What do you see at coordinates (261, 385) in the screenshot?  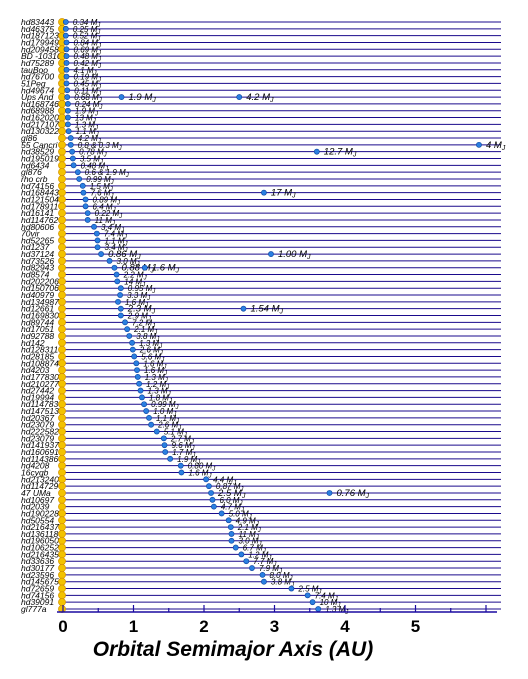 I see `star-row: hd210277 1.2 MJ` at bounding box center [261, 385].